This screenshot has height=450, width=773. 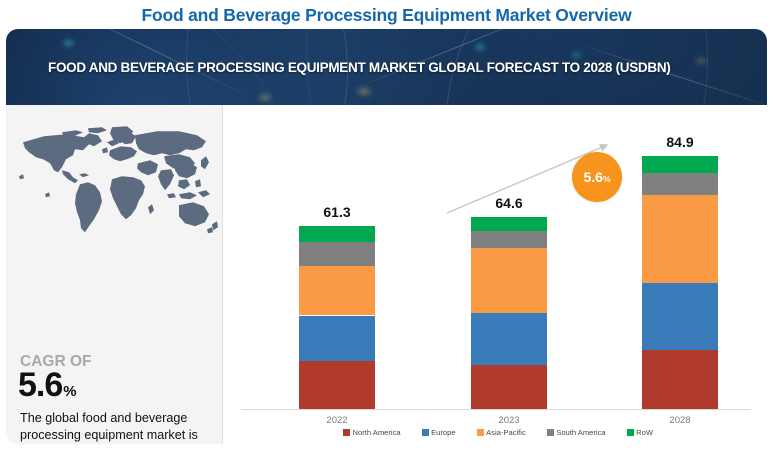 I want to click on bar-2028, so click(x=680, y=282).